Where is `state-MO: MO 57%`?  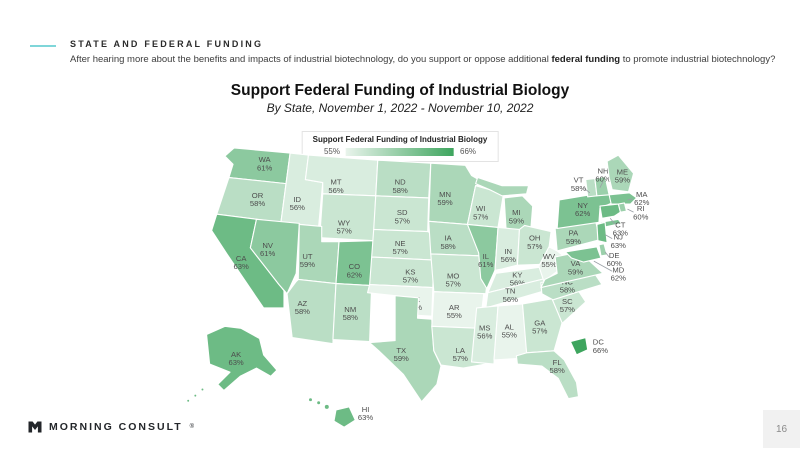
state-MO: MO 57% is located at coordinates (460, 274).